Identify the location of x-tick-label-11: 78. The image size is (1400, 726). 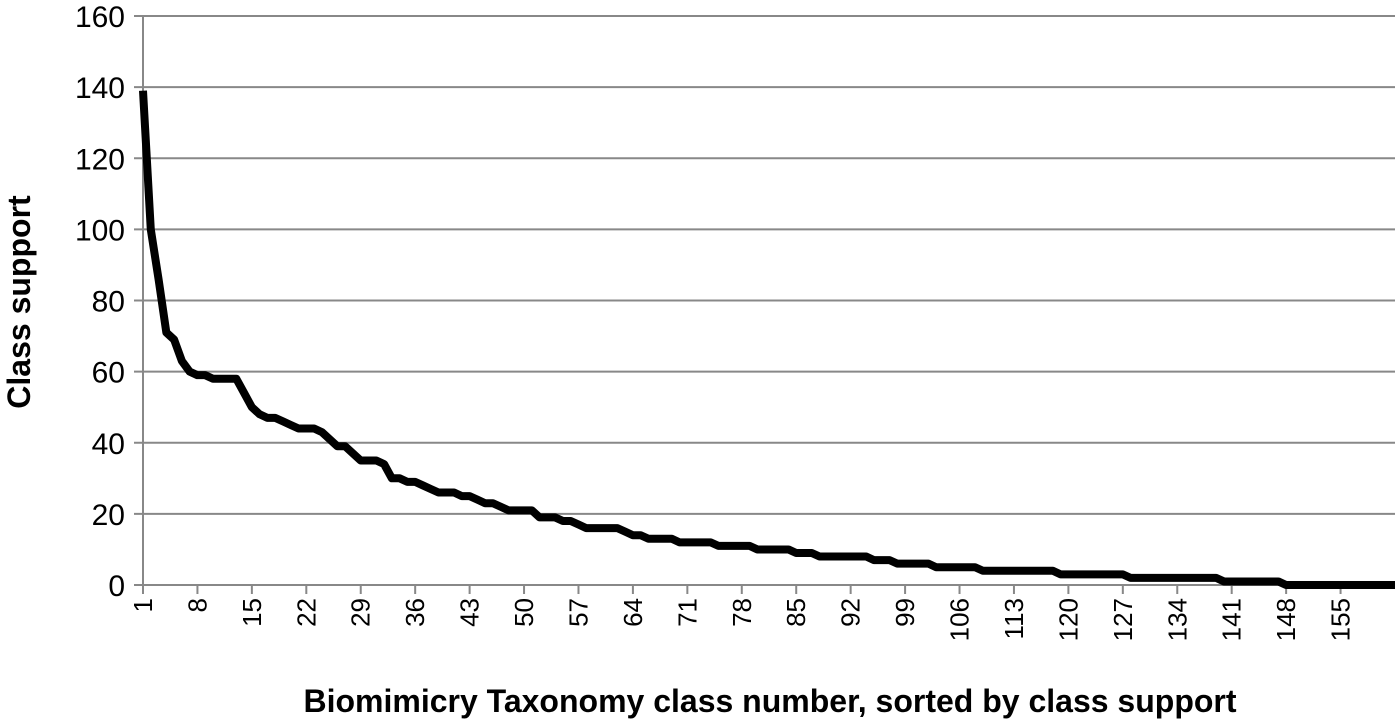
(742, 612).